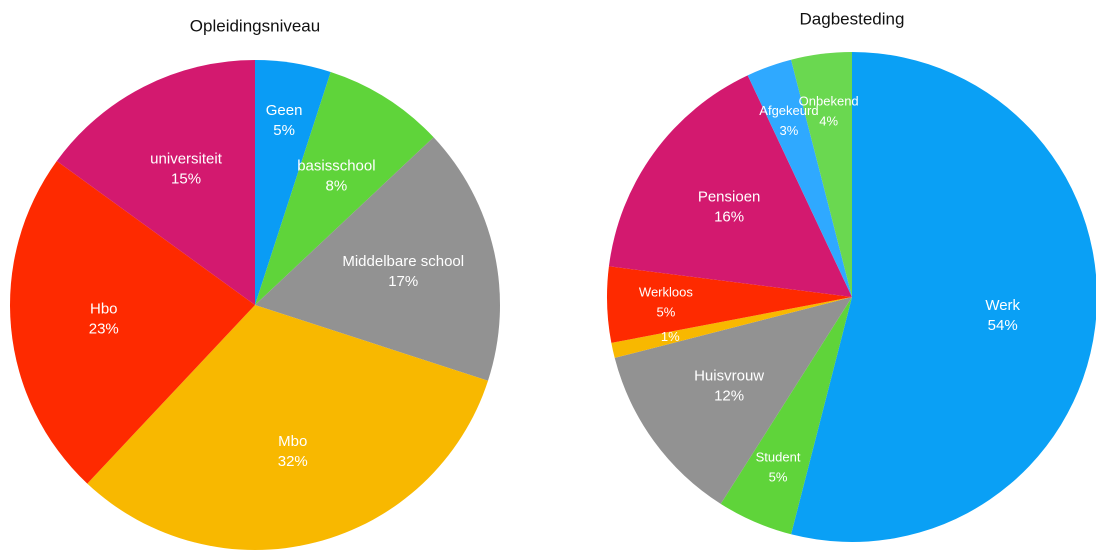 The image size is (1096, 550). Describe the element at coordinates (789, 130) in the screenshot. I see `slice-value-label: 3%` at that location.